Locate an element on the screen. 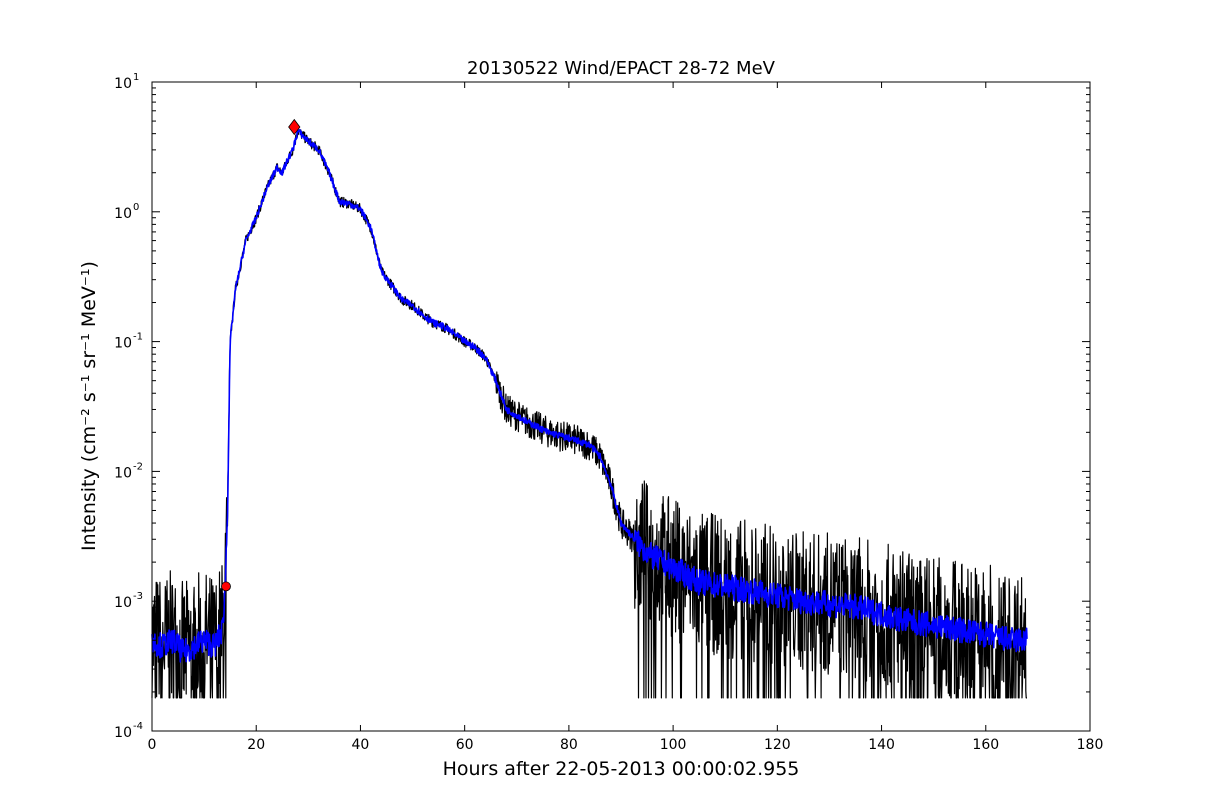 The height and width of the screenshot is (812, 1212). x-tick-label: 100 is located at coordinates (673, 745).